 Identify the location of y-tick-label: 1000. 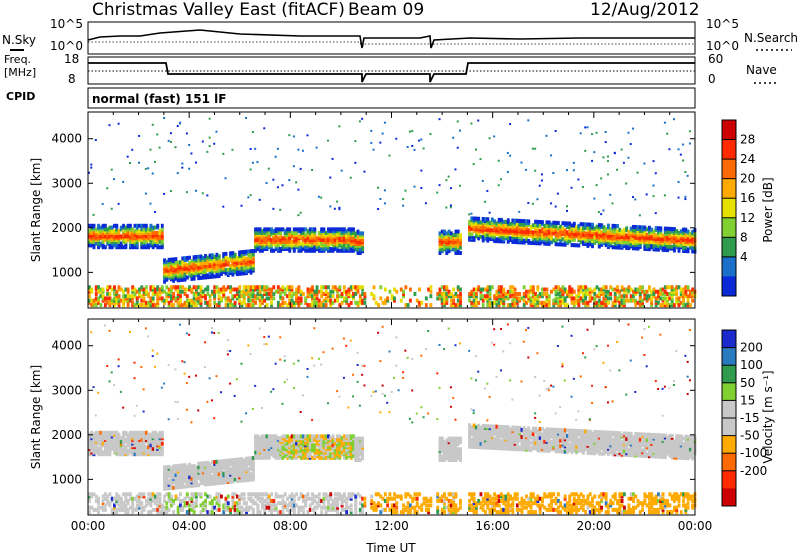
(66, 272).